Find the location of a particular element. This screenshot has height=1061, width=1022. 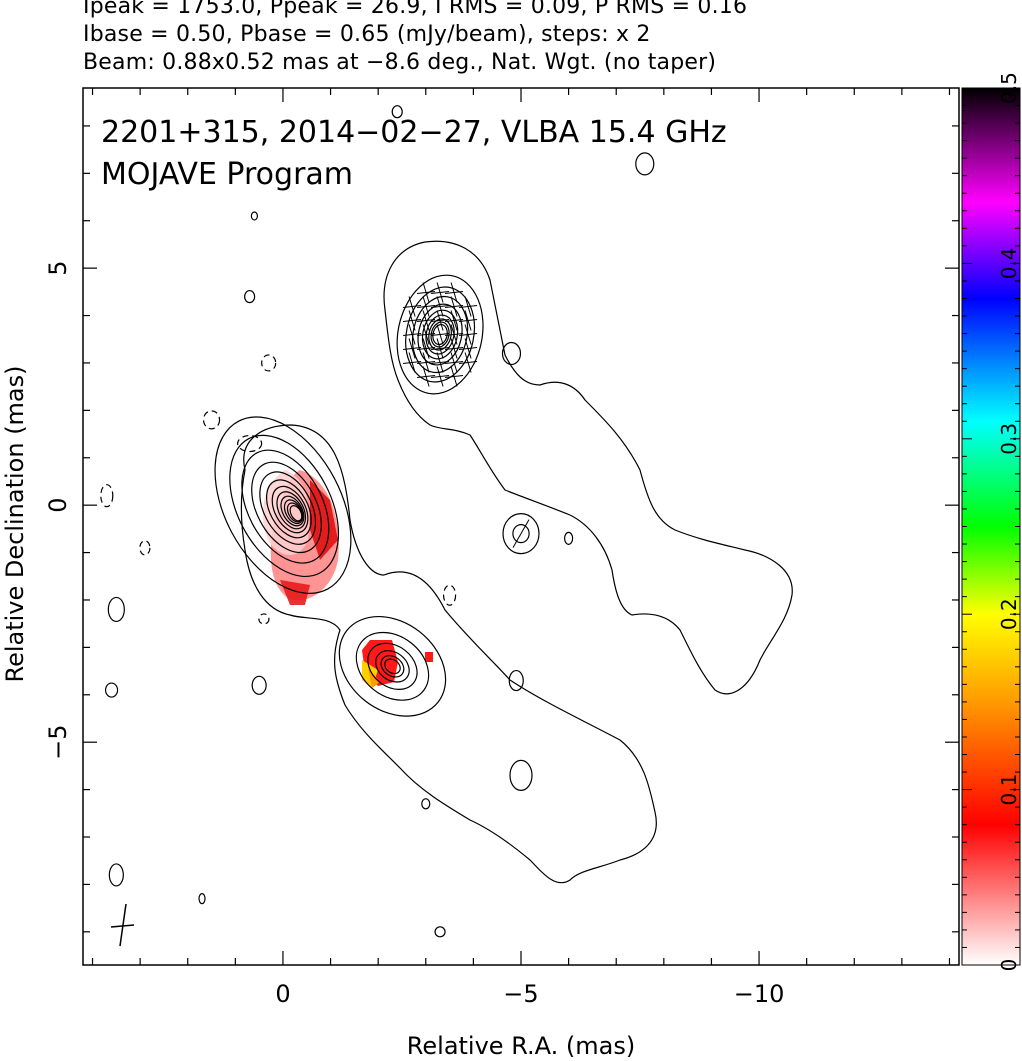

colorbar-tick-label: 0 is located at coordinates (1009, 965).